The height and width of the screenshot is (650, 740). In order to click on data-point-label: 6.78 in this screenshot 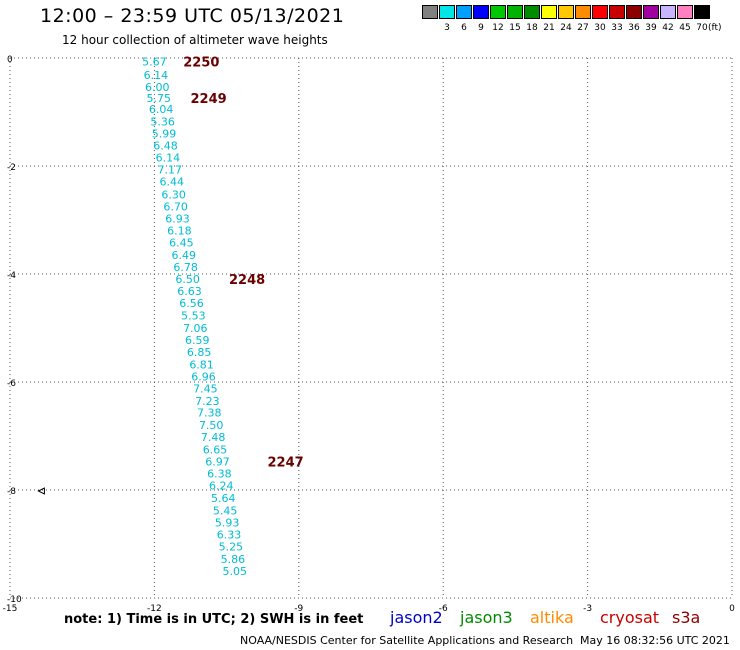, I will do `click(185, 267)`.